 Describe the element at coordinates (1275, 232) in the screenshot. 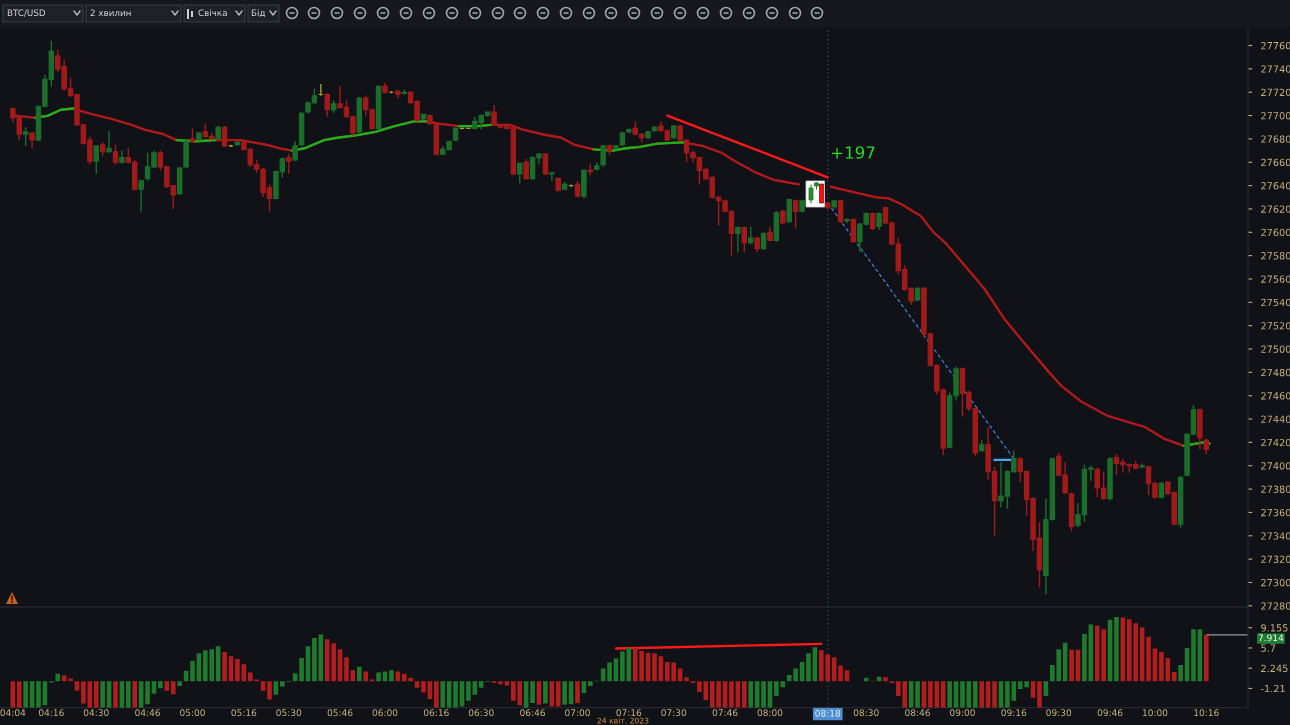

I see `y-tick-label: 27600` at that location.